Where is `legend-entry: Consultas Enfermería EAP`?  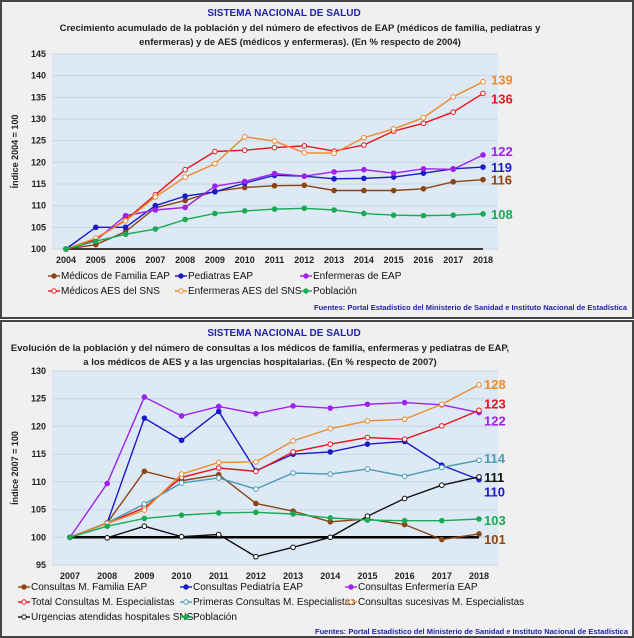
legend-entry: Consultas Enfermería EAP is located at coordinates (418, 587).